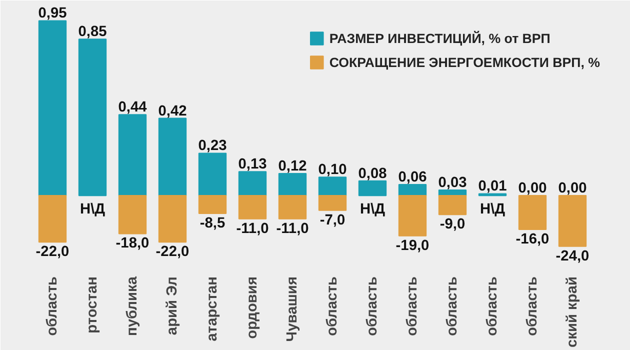 This screenshot has height=350, width=630. What do you see at coordinates (439, 38) in the screenshot?
I see `legend-label: РАЗМЕР ИНВЕСТИЦИЙ, % от ВРП` at bounding box center [439, 38].